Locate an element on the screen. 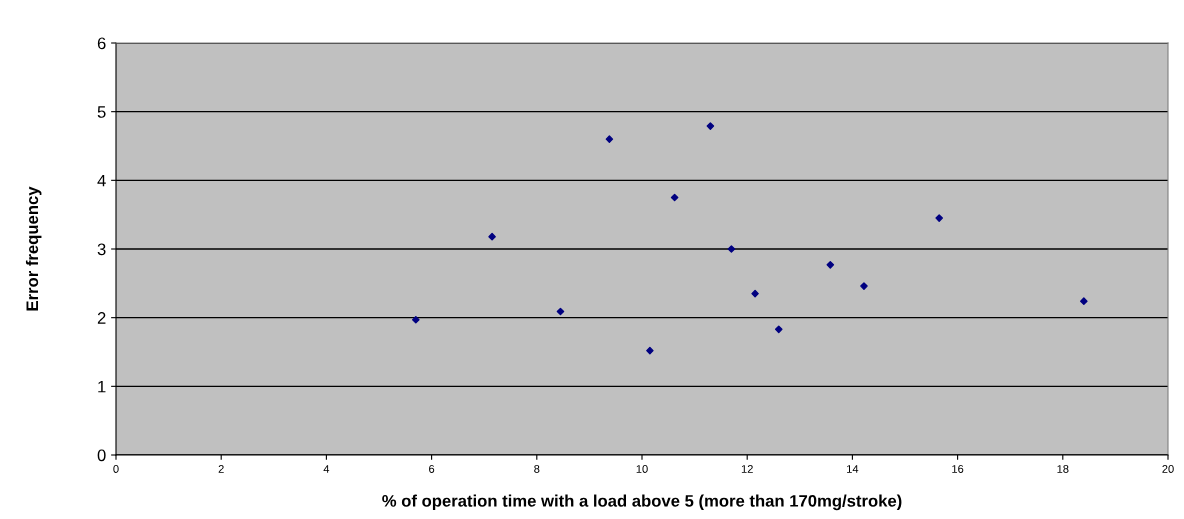 This screenshot has width=1184, height=519. x-tick-label: 20 is located at coordinates (1168, 469).